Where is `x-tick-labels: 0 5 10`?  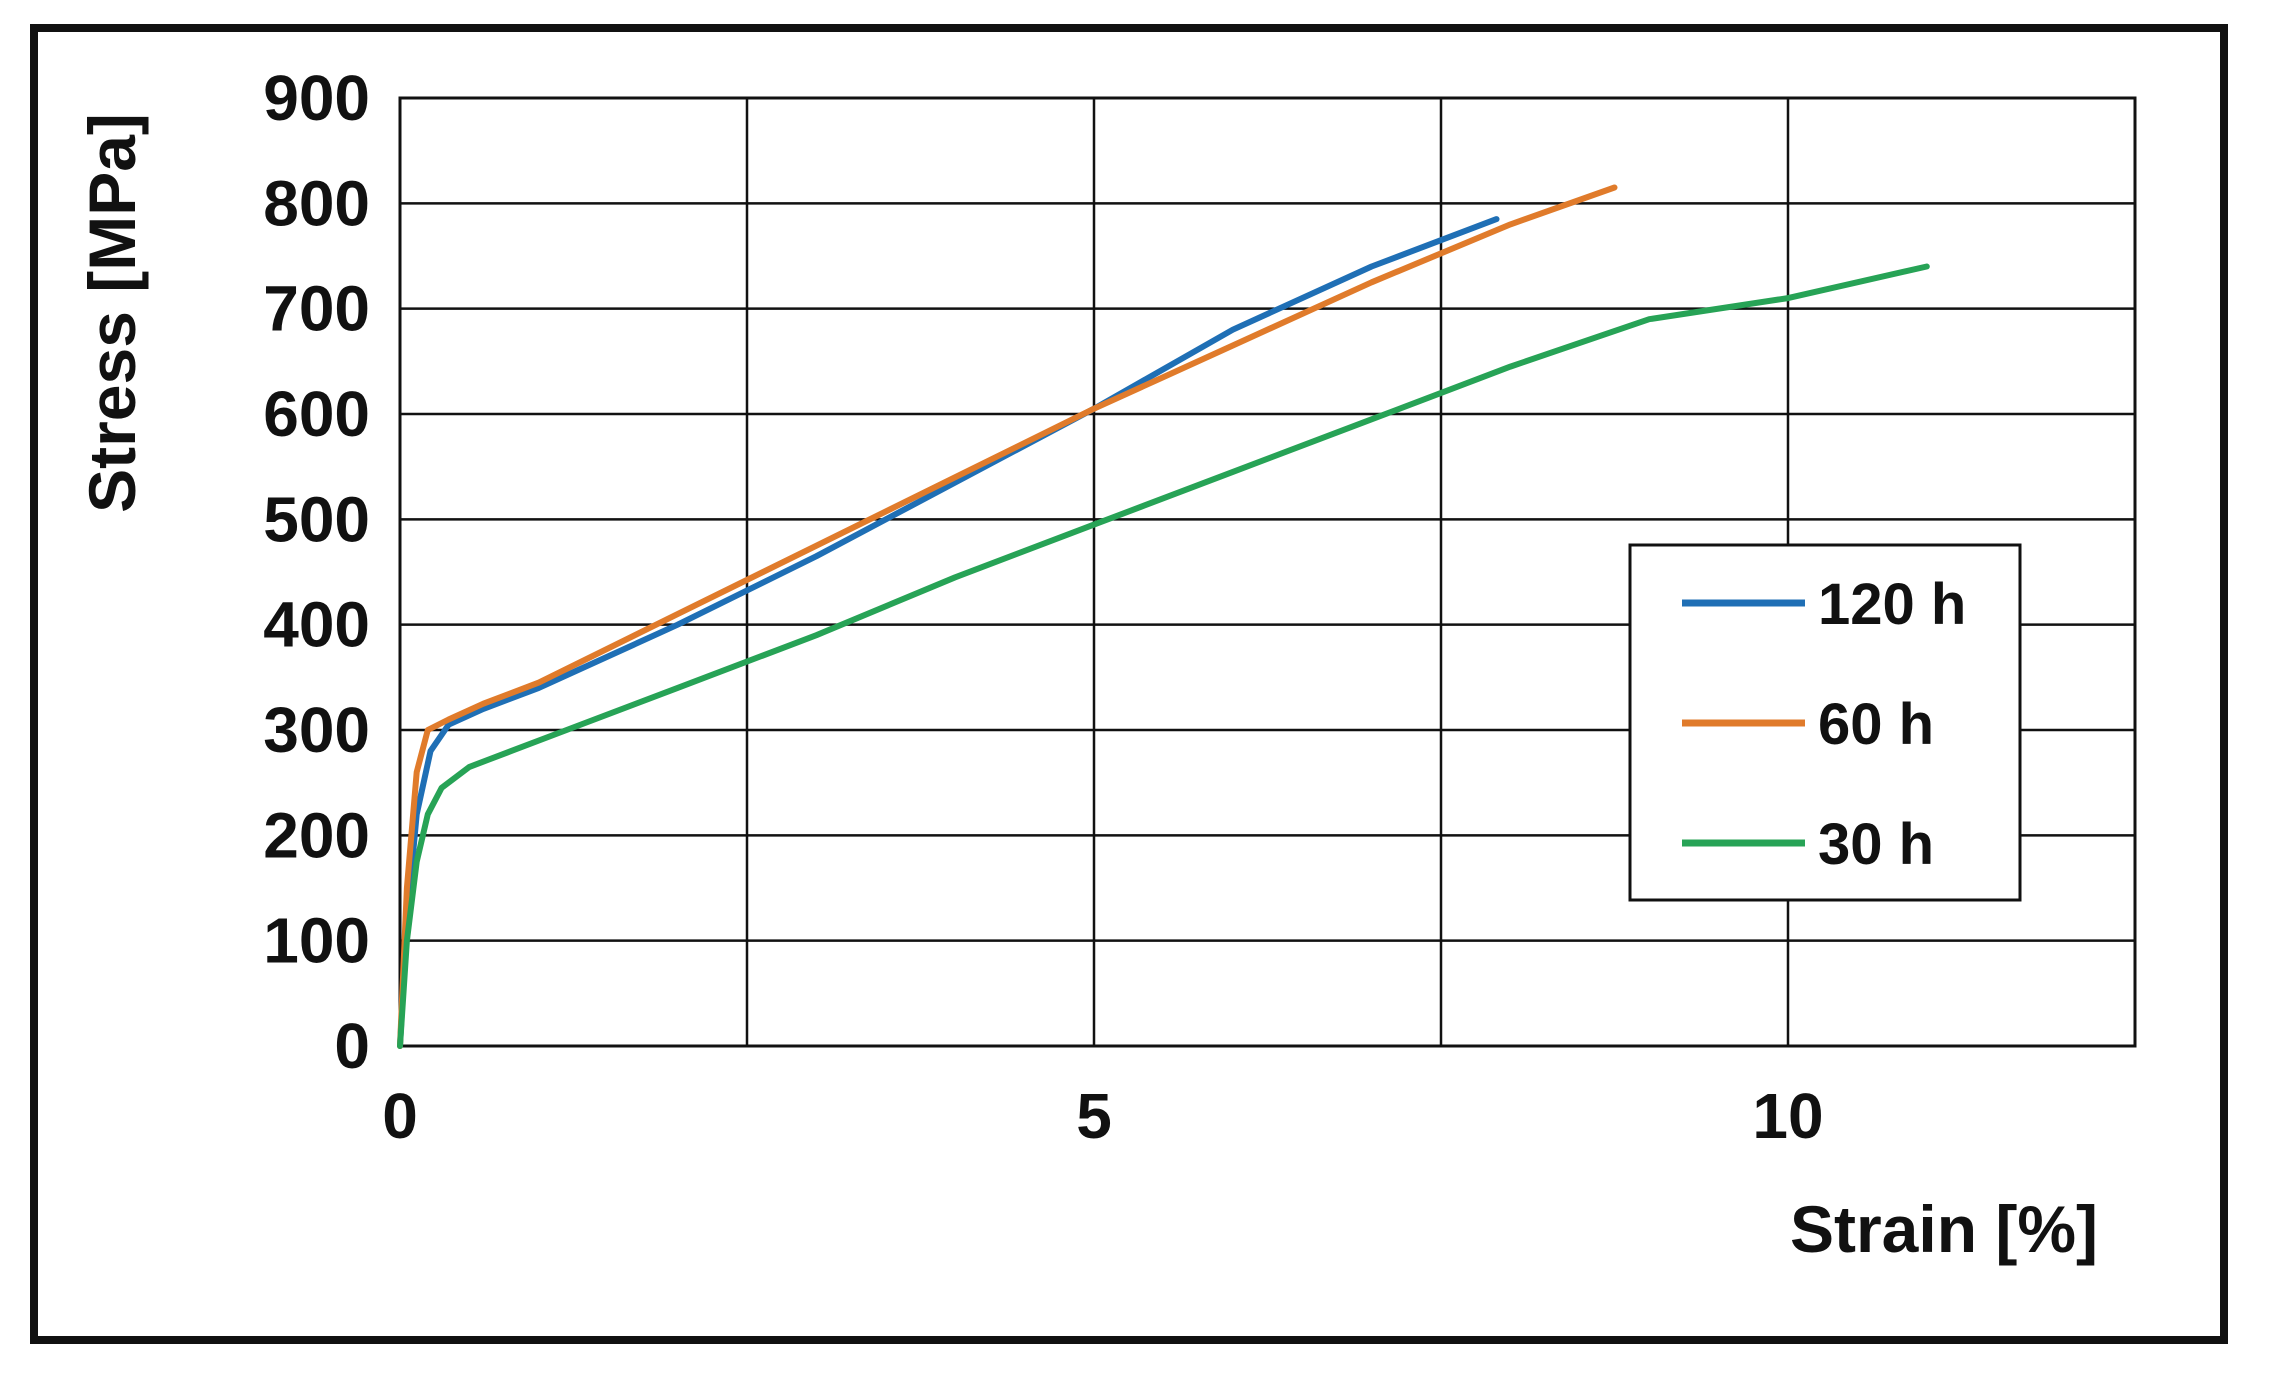
x-tick-labels: 0 5 10 is located at coordinates (1102, 1116).